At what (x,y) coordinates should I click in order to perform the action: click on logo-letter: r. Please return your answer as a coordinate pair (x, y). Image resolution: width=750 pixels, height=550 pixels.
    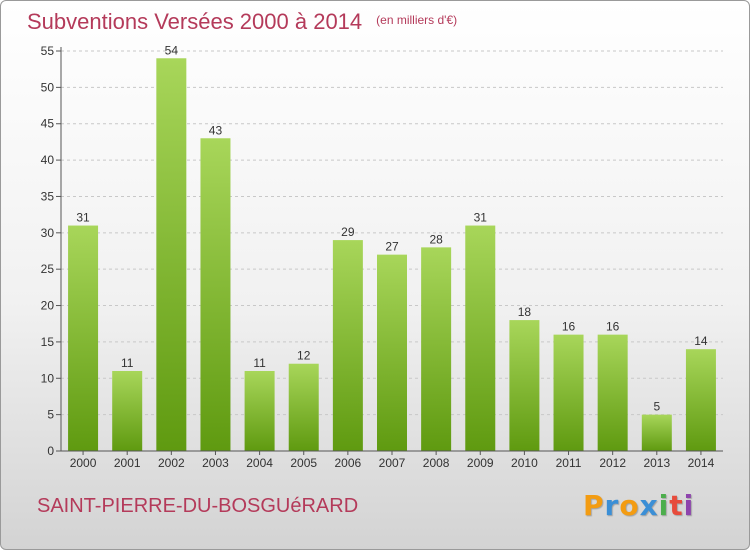
    Looking at the image, I should click on (612, 505).